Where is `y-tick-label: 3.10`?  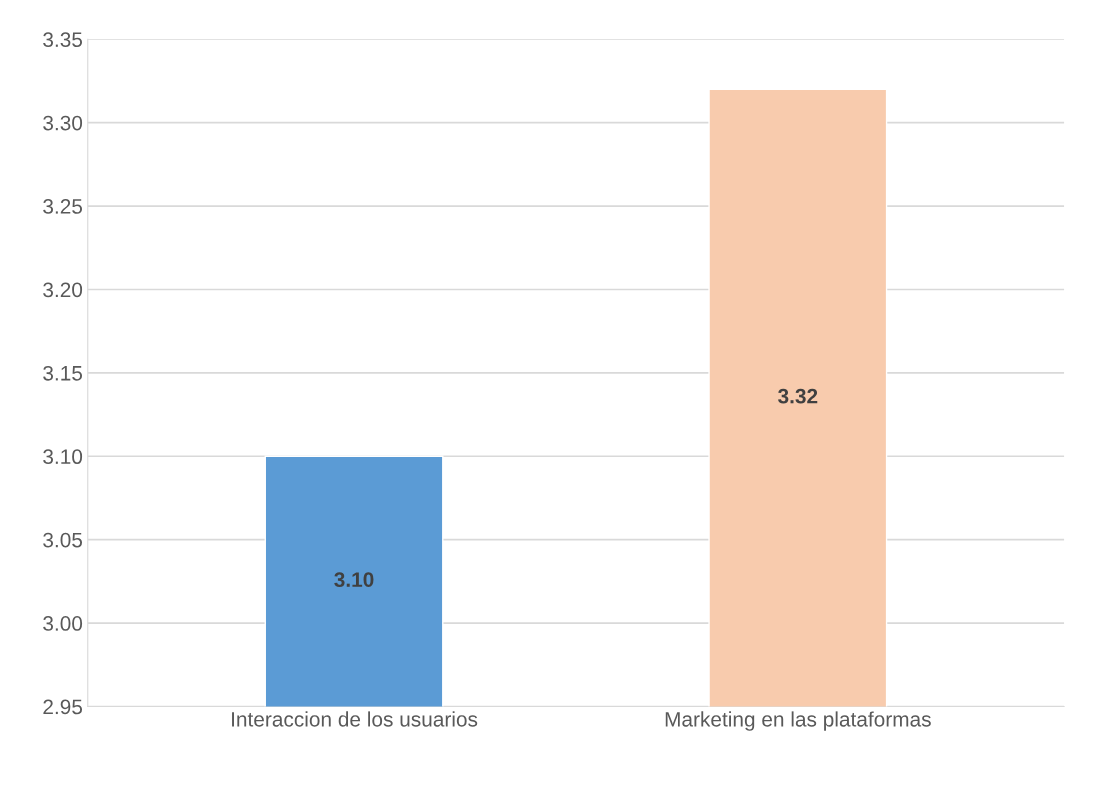 y-tick-label: 3.10 is located at coordinates (63, 457).